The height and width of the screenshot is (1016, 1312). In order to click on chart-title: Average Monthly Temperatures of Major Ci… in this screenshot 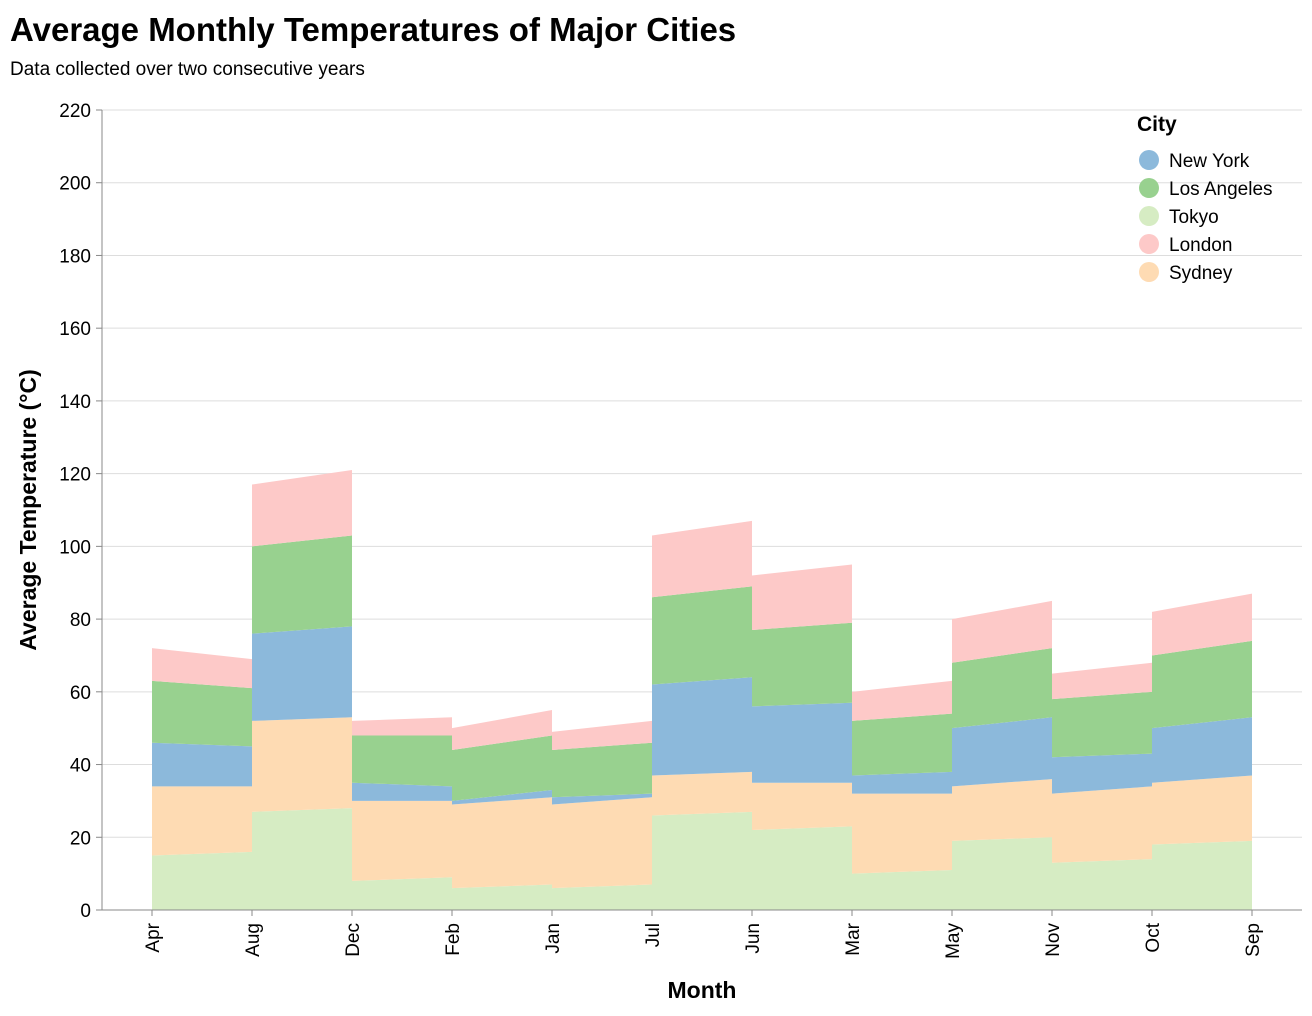, I will do `click(373, 29)`.